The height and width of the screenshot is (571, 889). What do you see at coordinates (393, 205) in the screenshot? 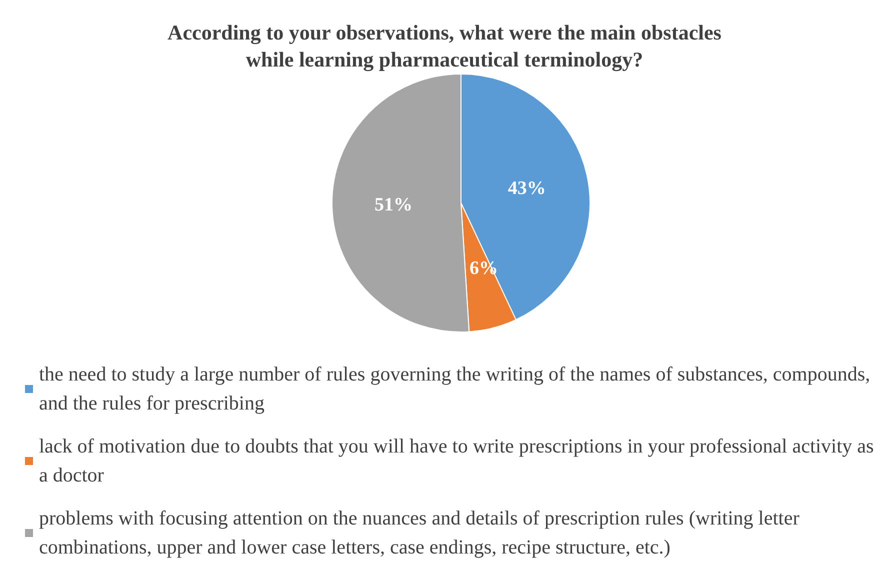
I see `data-label: 51%` at bounding box center [393, 205].